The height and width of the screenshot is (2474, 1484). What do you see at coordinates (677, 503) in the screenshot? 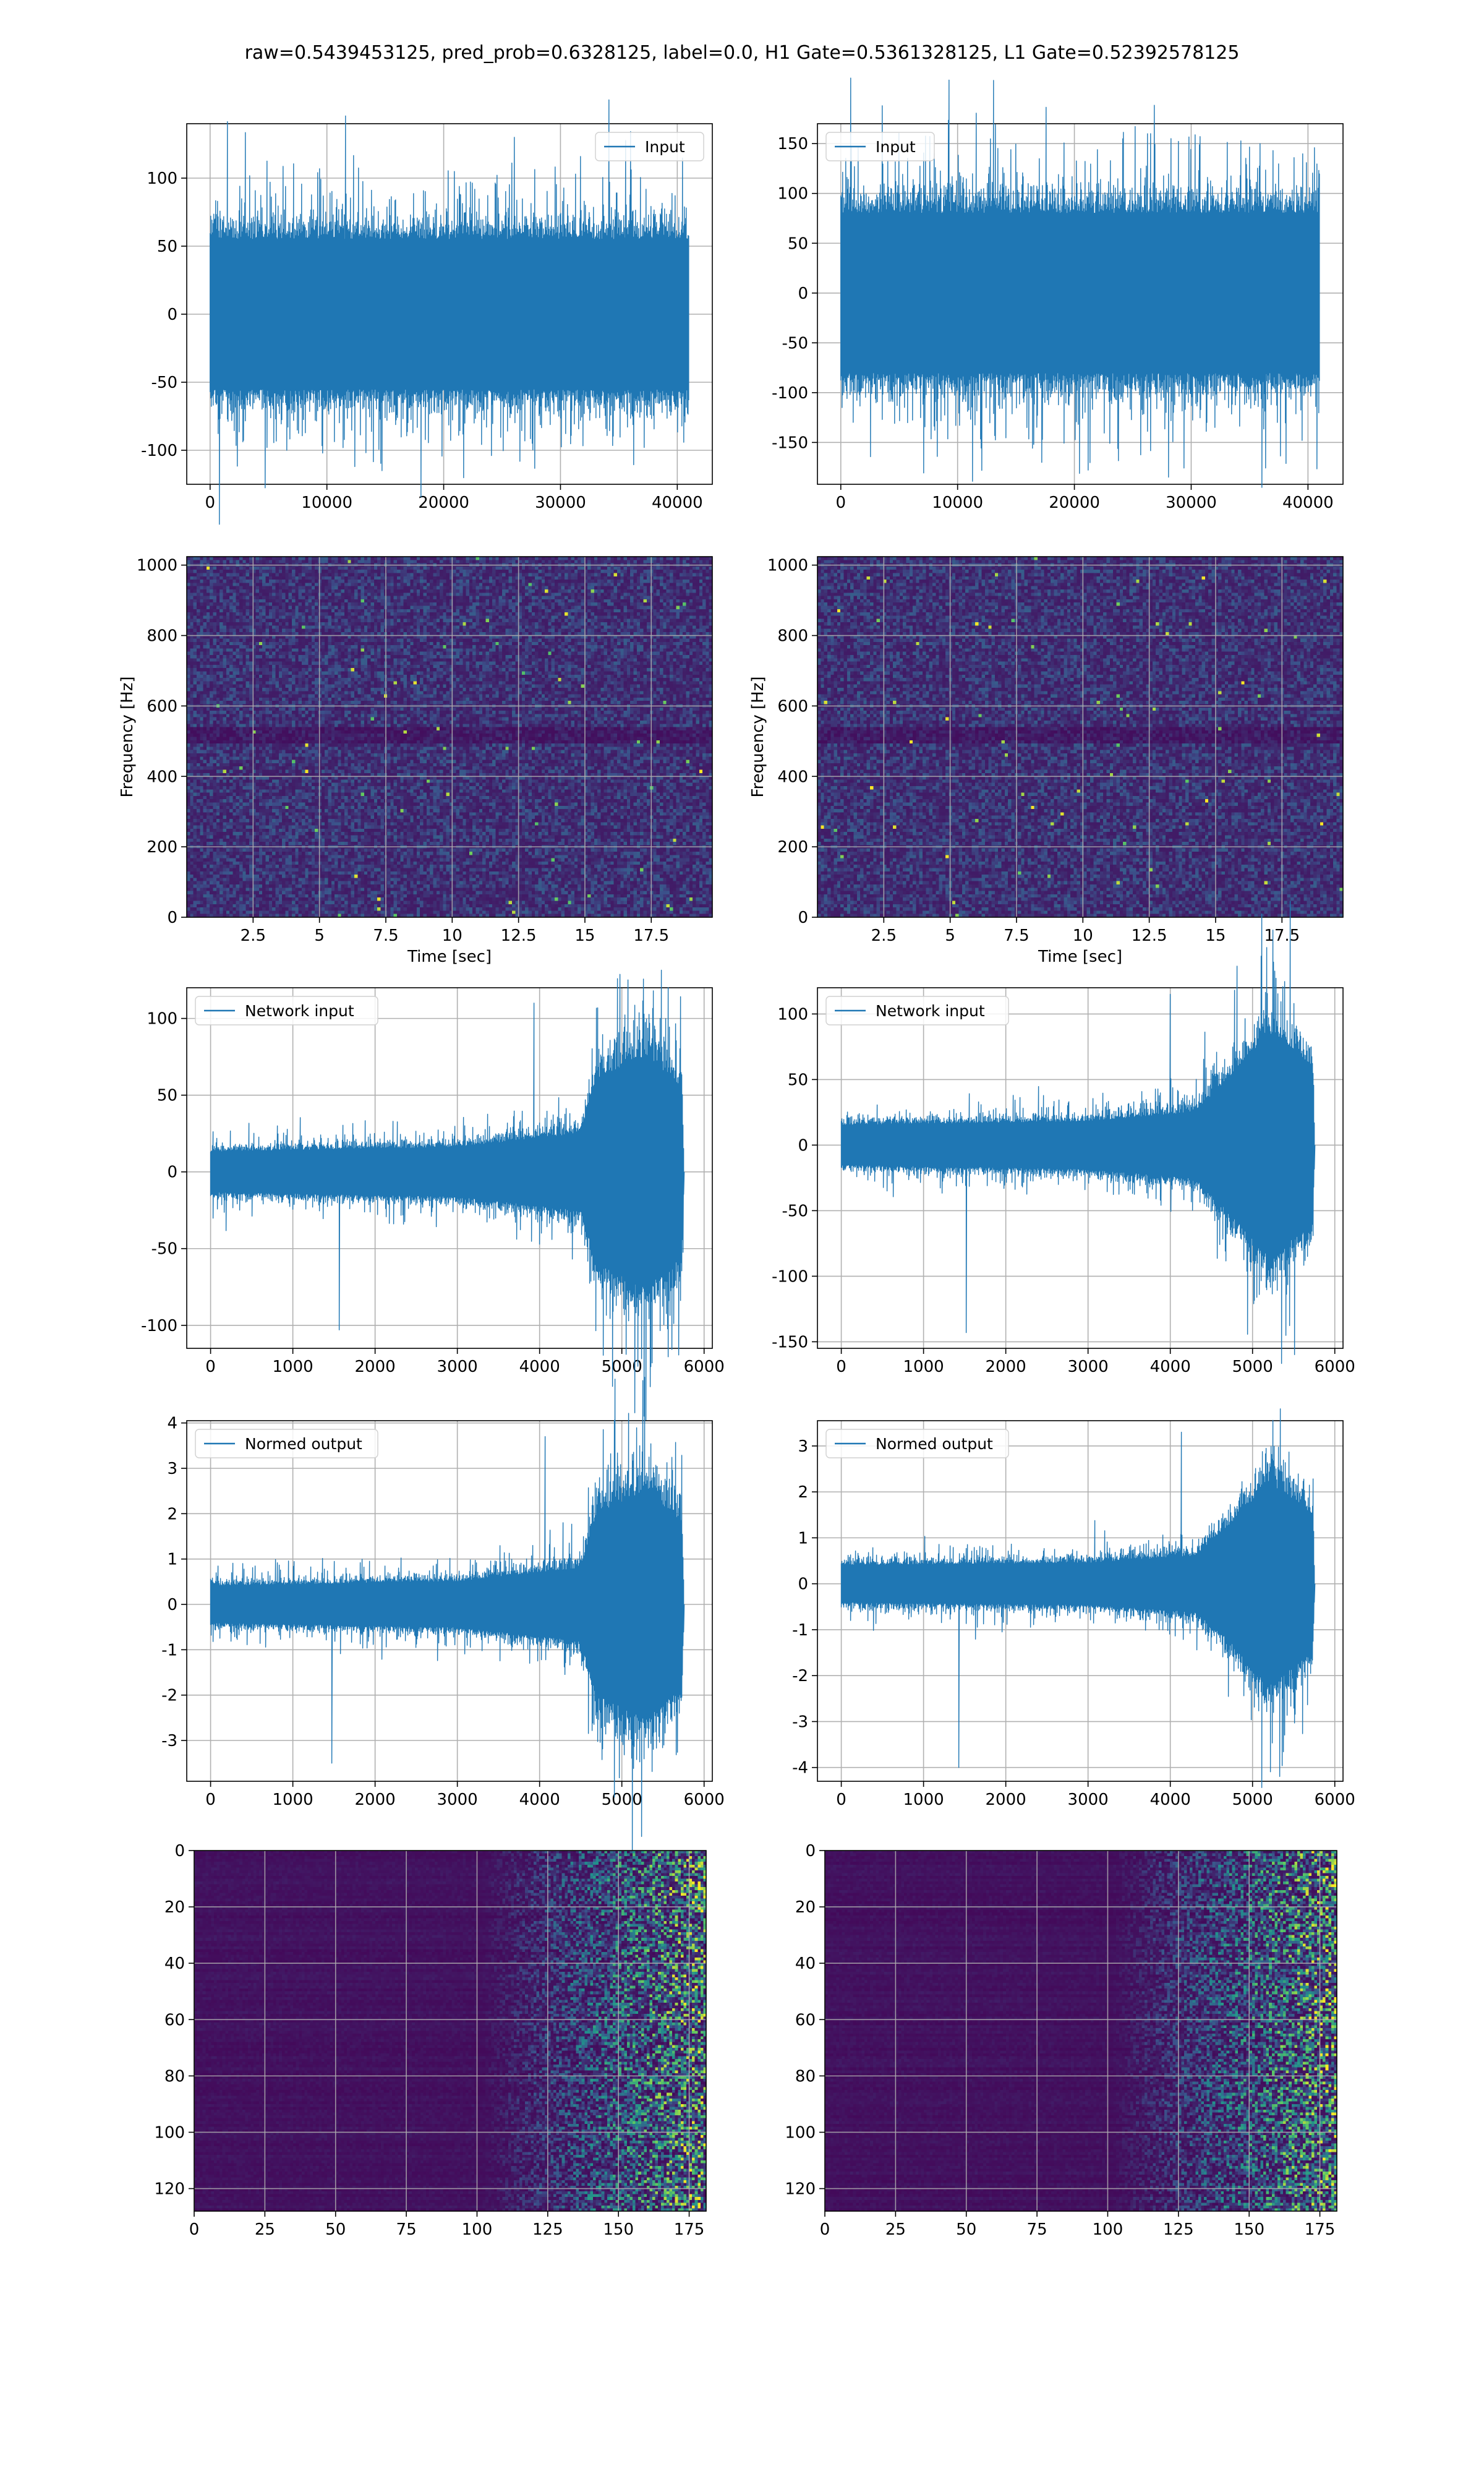
I see `x-tick-label: 40000` at bounding box center [677, 503].